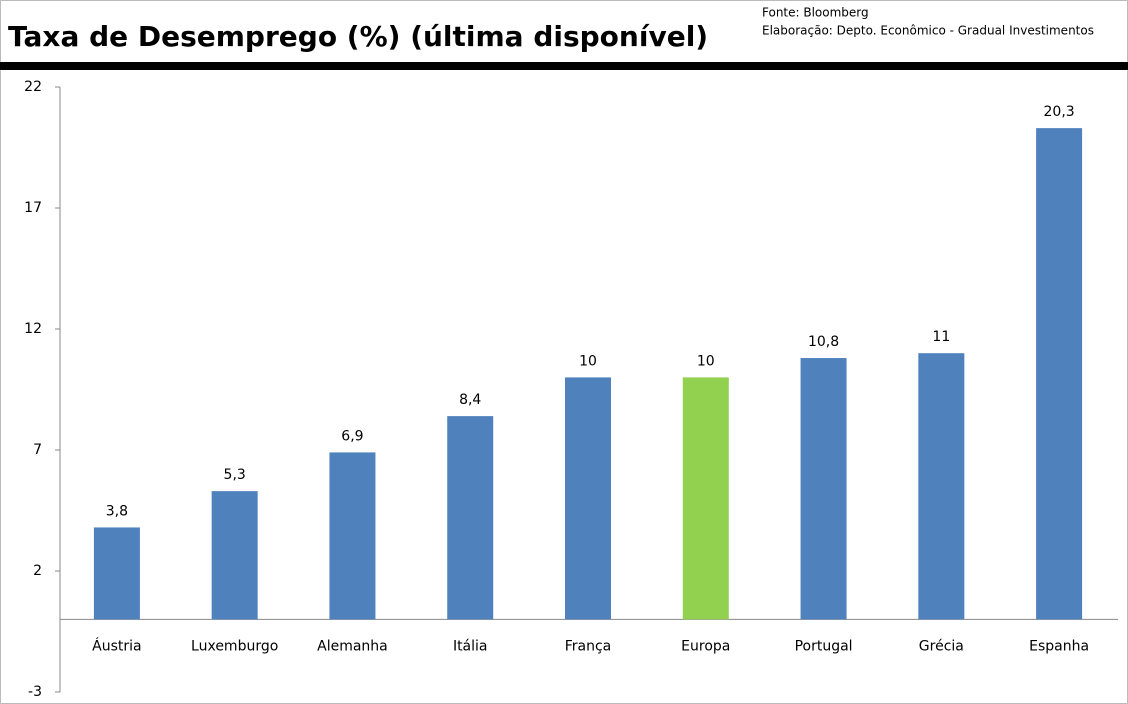 Image resolution: width=1128 pixels, height=704 pixels. What do you see at coordinates (564, 66) in the screenshot?
I see `separator` at bounding box center [564, 66].